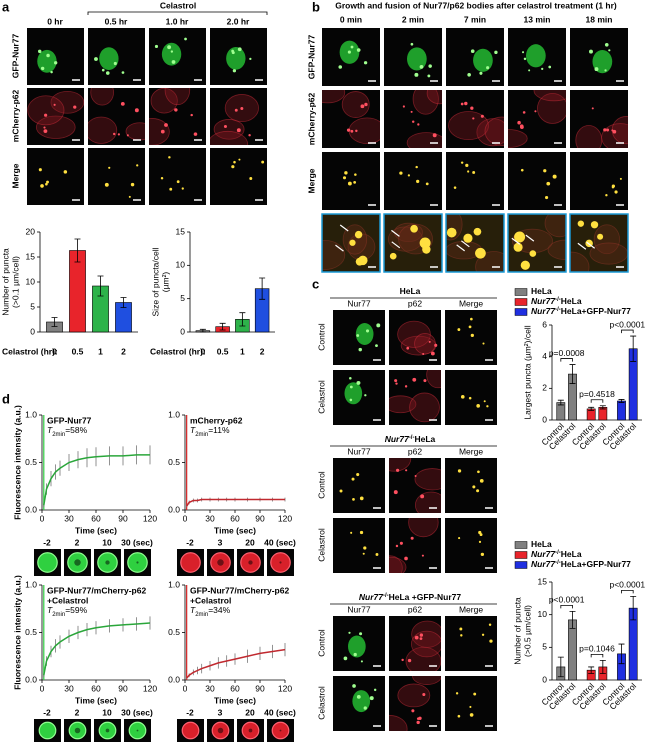 The image size is (650, 743). I want to click on column-label: p62, so click(415, 451).